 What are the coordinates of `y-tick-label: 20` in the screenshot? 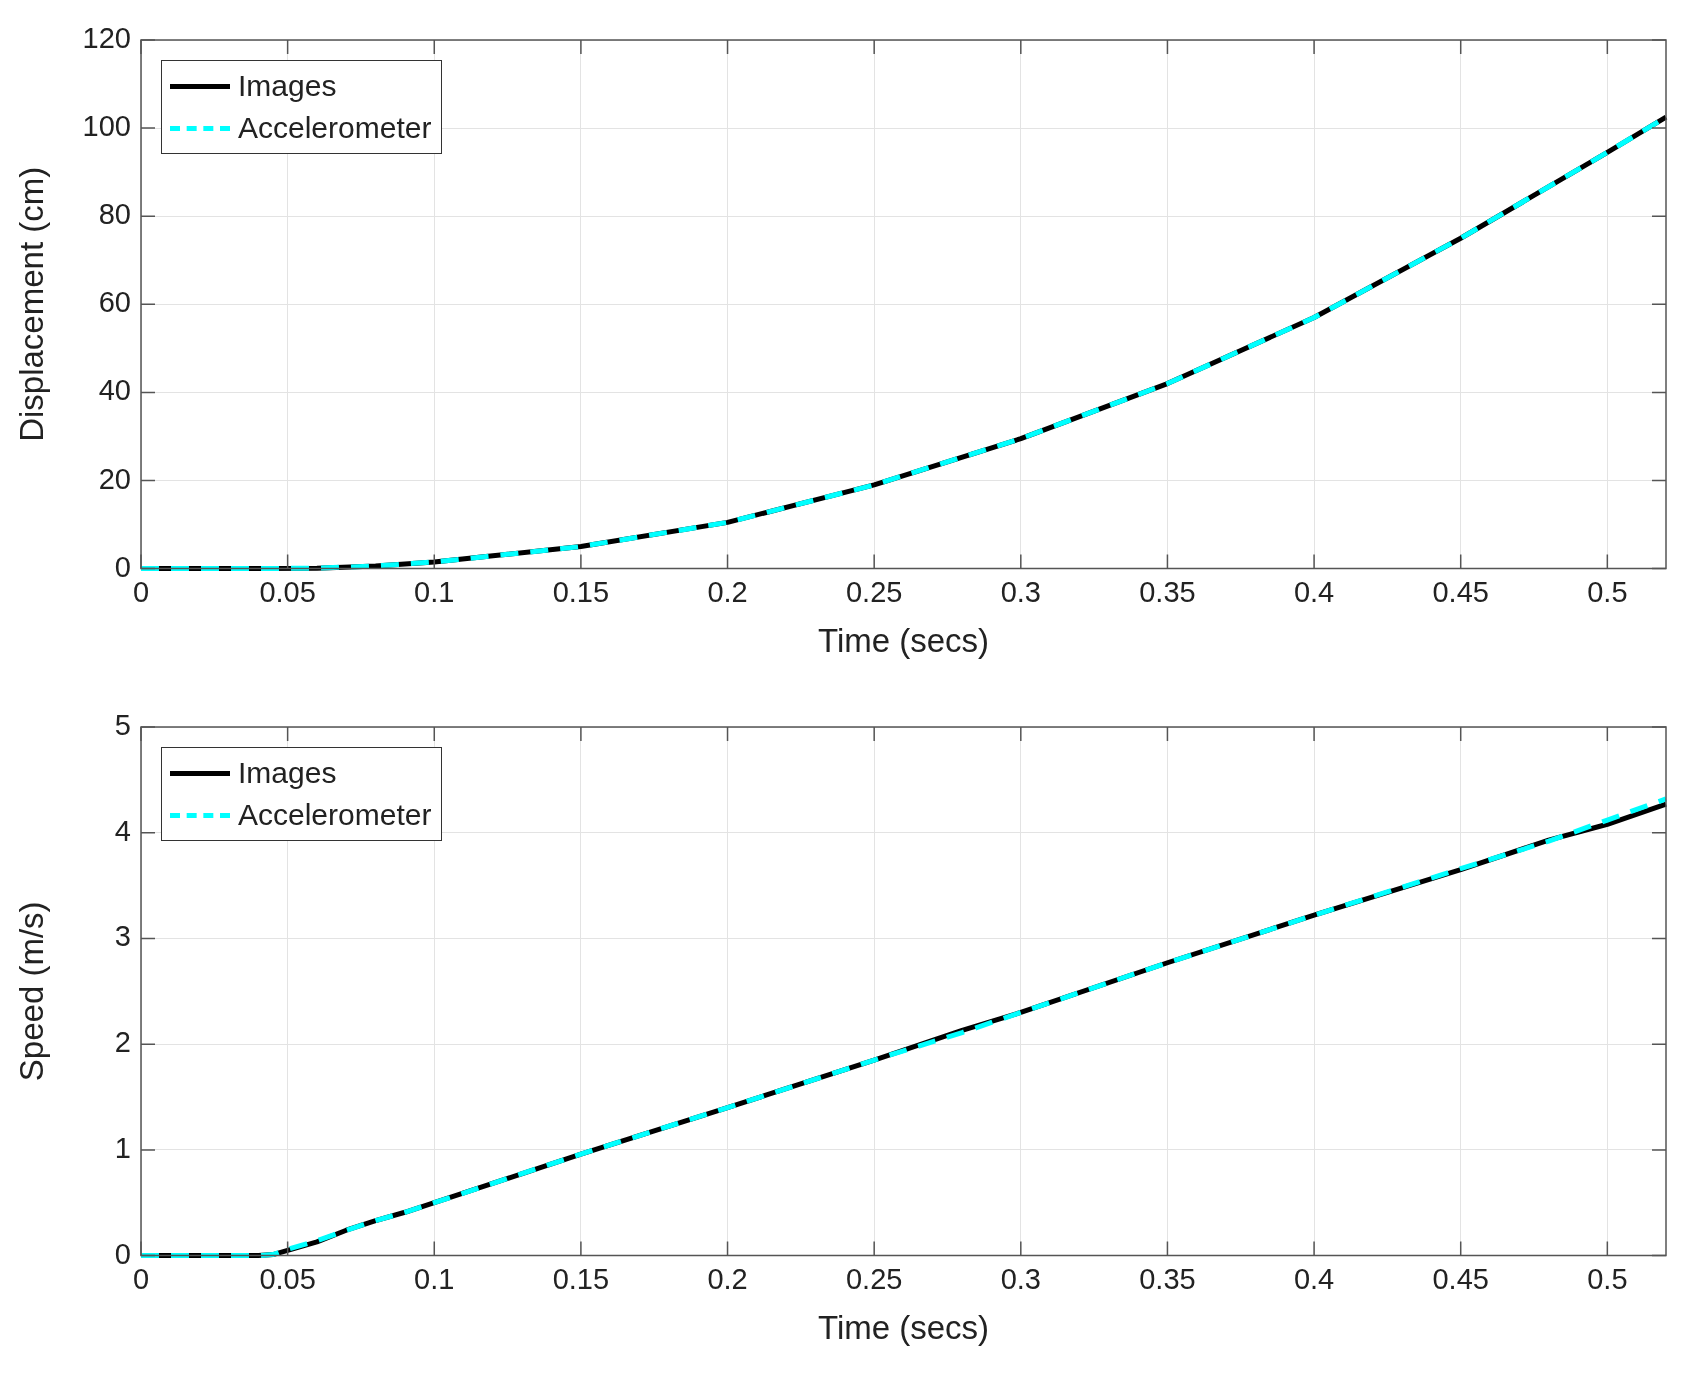 It's located at (114, 478).